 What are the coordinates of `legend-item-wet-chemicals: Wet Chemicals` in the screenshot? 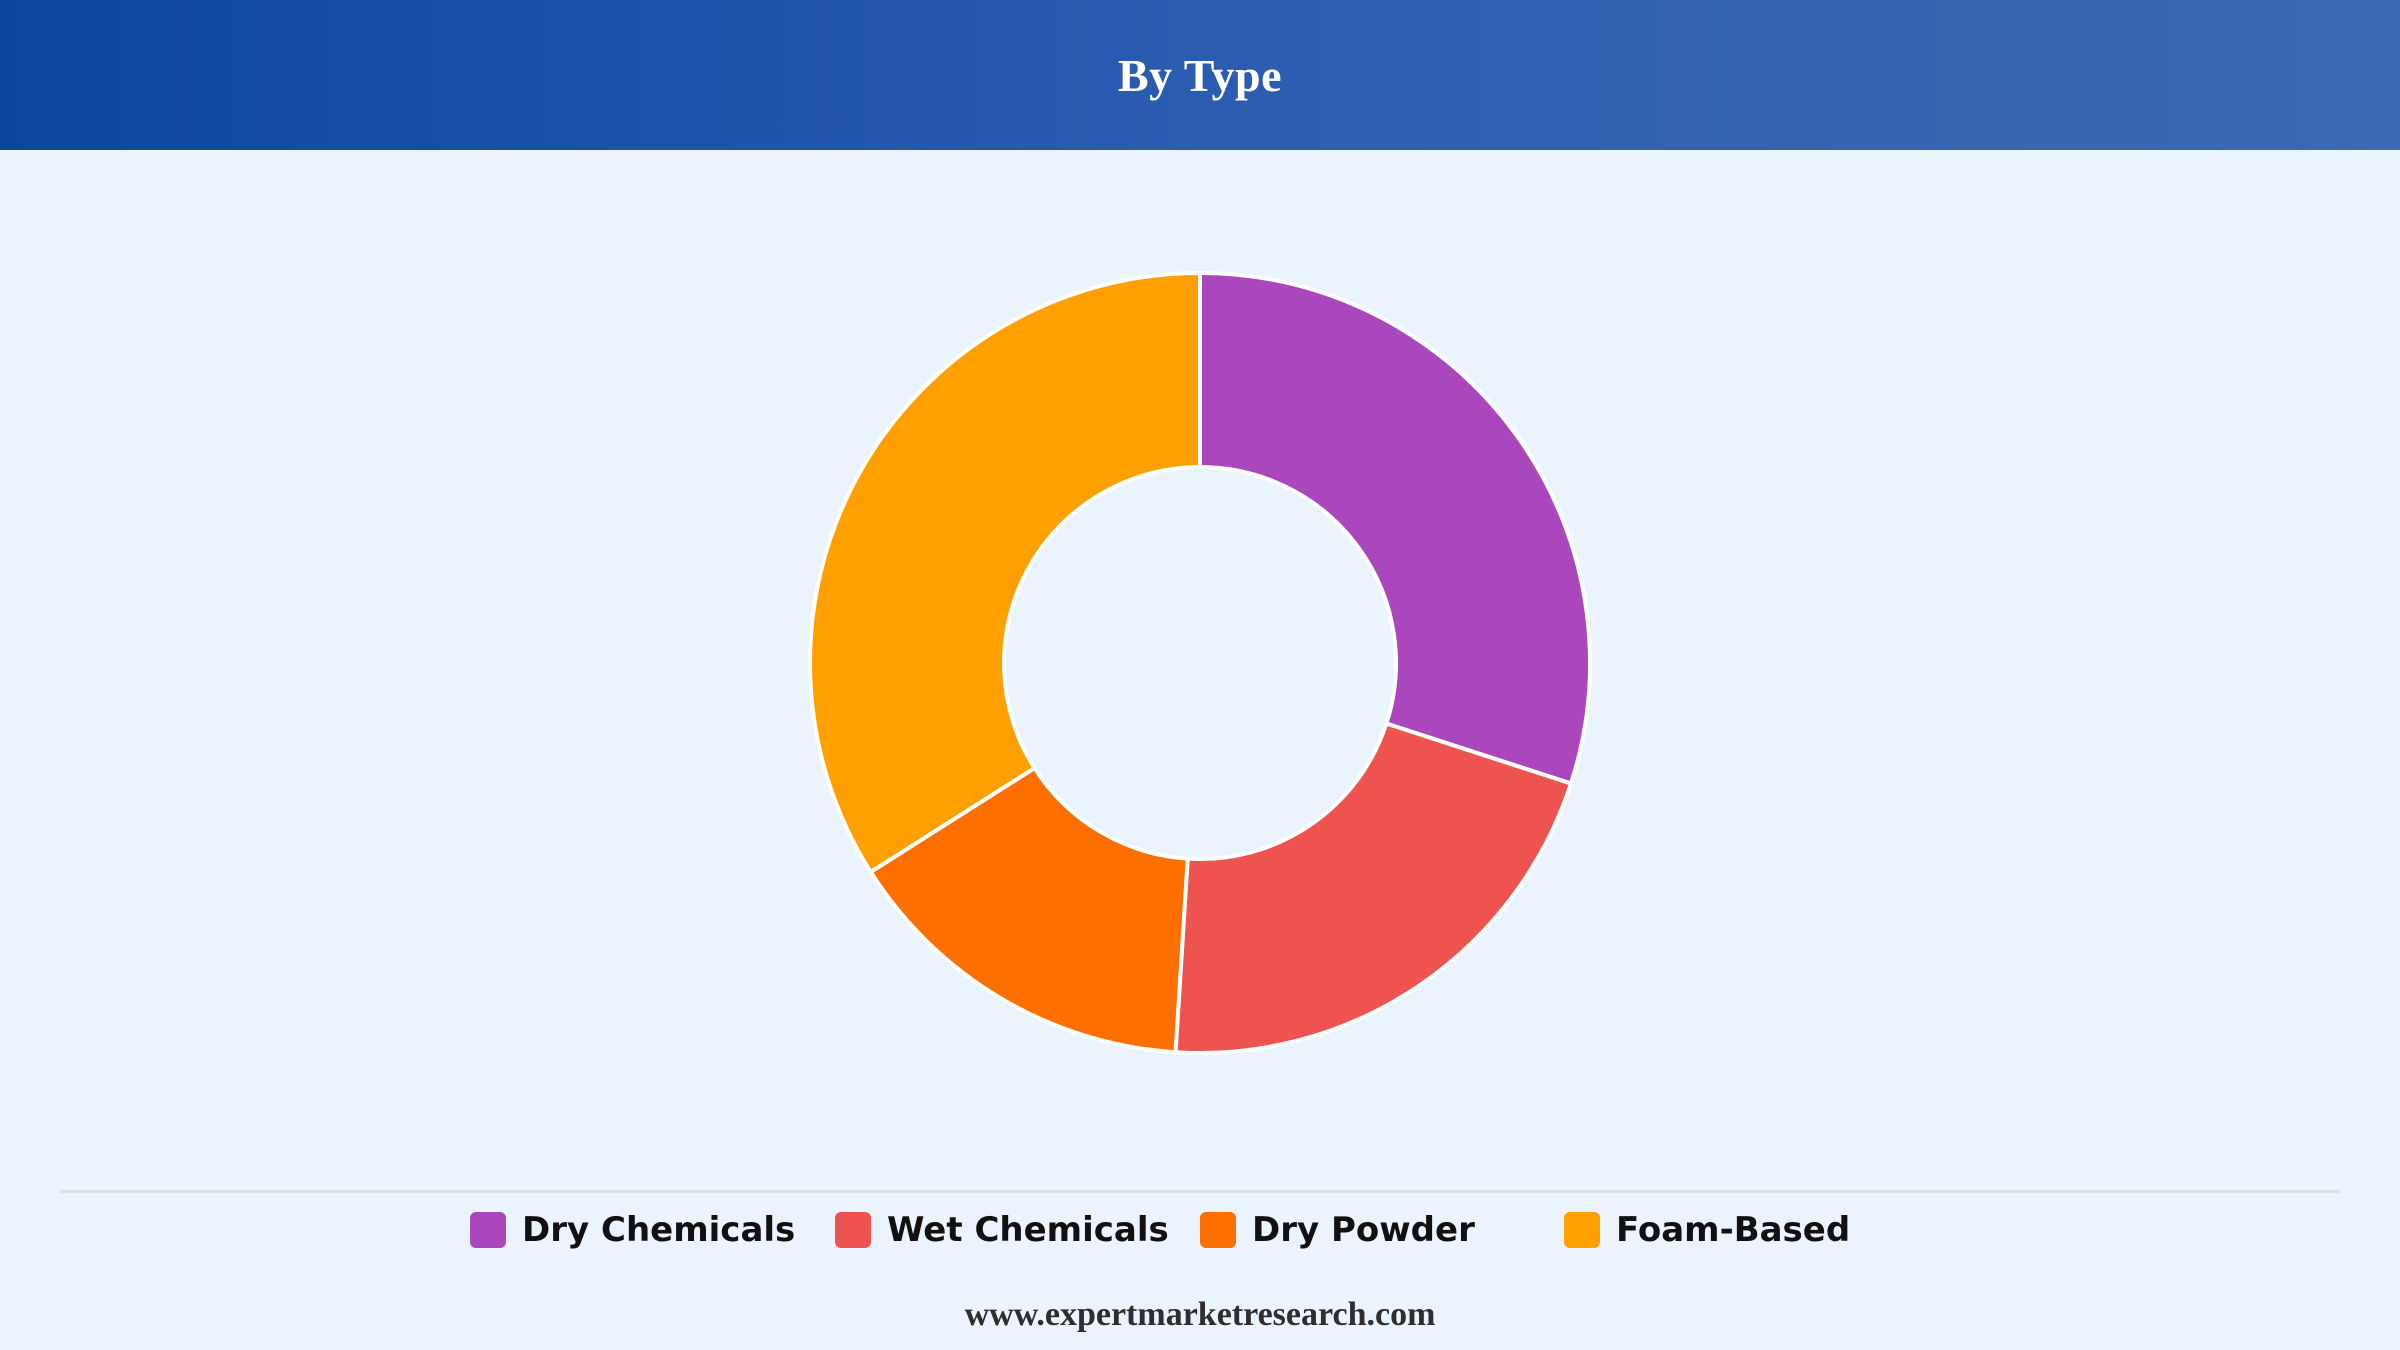 It's located at (1002, 1230).